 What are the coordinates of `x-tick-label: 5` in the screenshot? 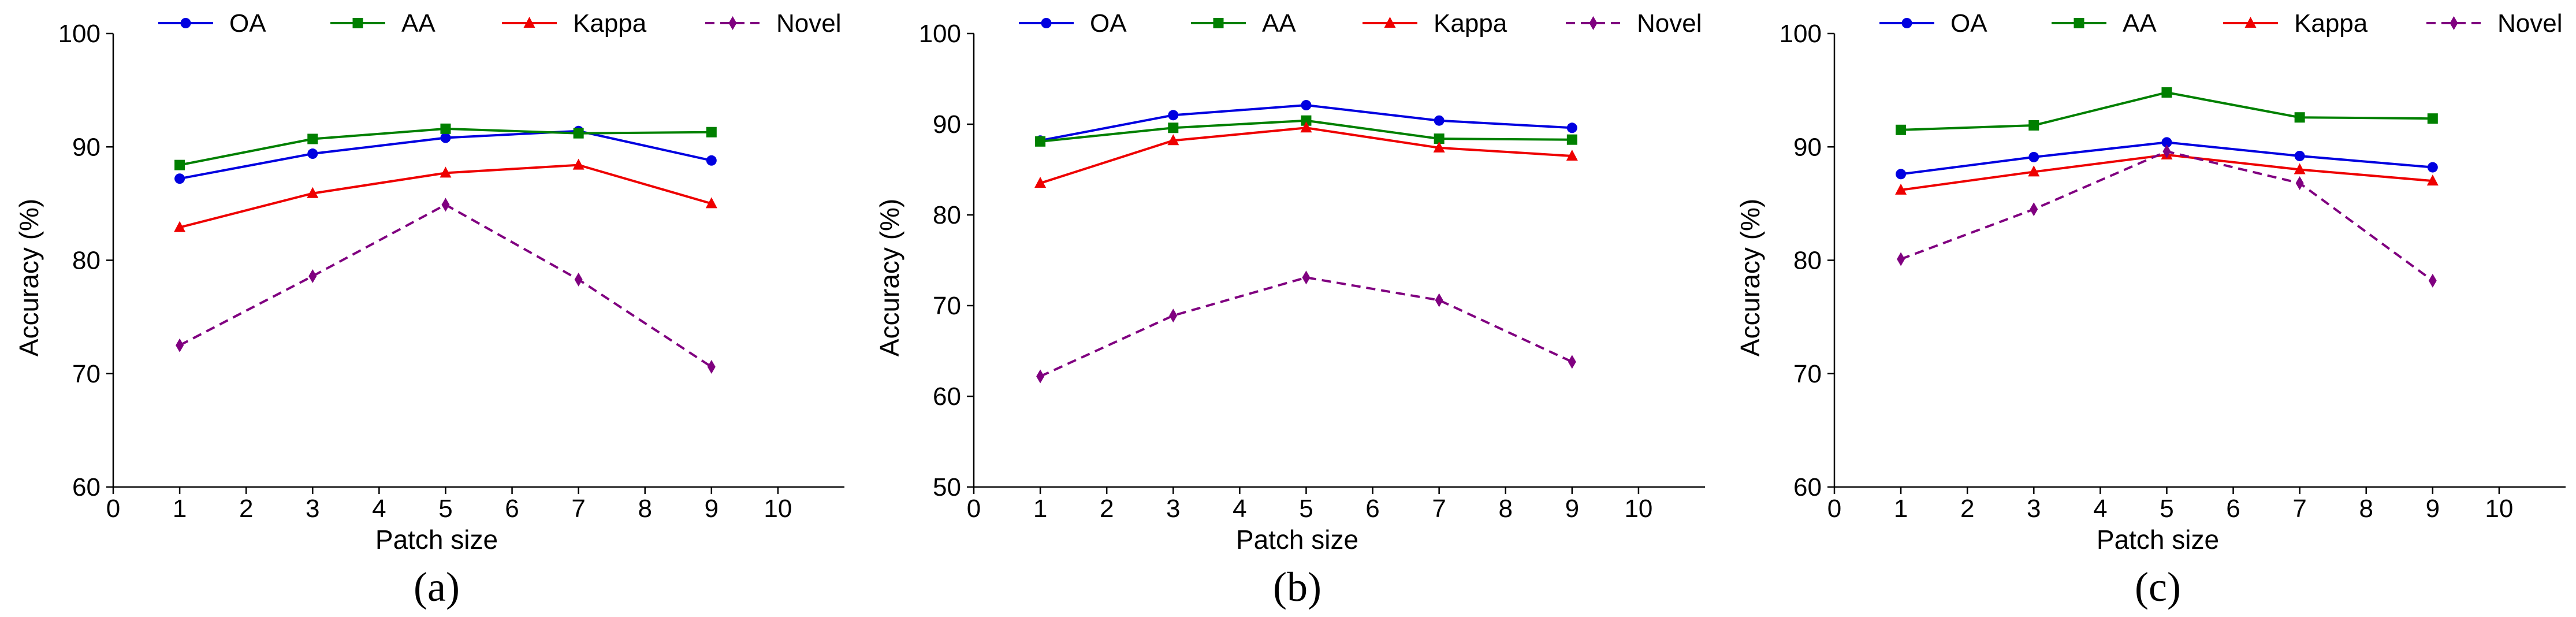 It's located at (445, 509).